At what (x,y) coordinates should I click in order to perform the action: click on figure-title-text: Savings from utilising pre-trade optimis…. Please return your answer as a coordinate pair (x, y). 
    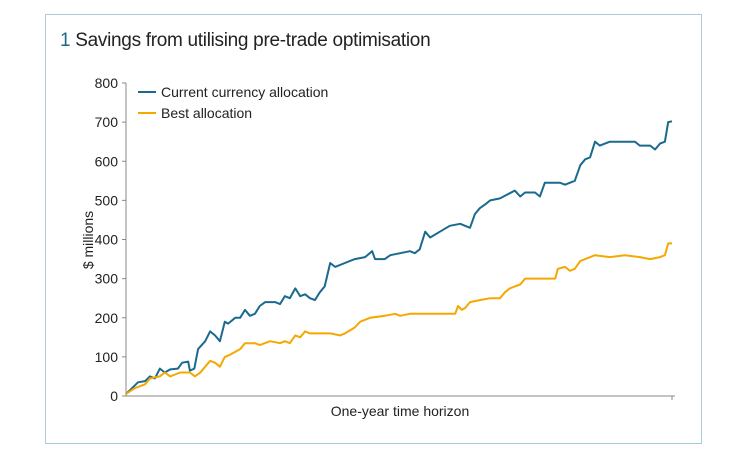
    Looking at the image, I should click on (253, 40).